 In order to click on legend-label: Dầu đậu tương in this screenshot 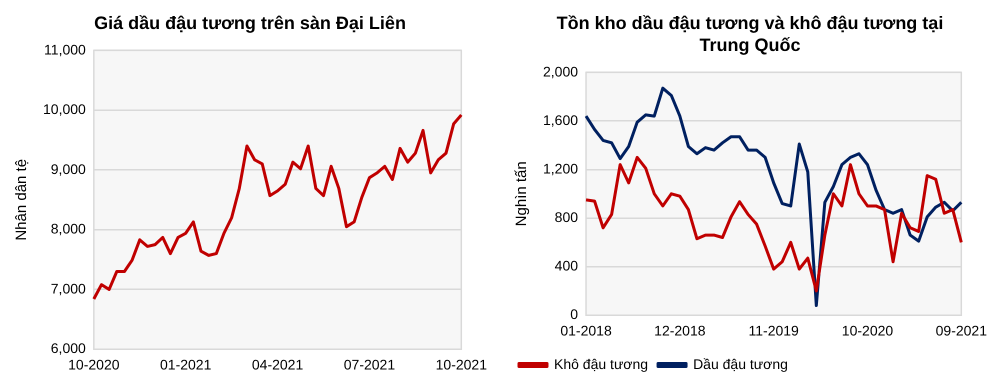, I will do `click(740, 364)`.